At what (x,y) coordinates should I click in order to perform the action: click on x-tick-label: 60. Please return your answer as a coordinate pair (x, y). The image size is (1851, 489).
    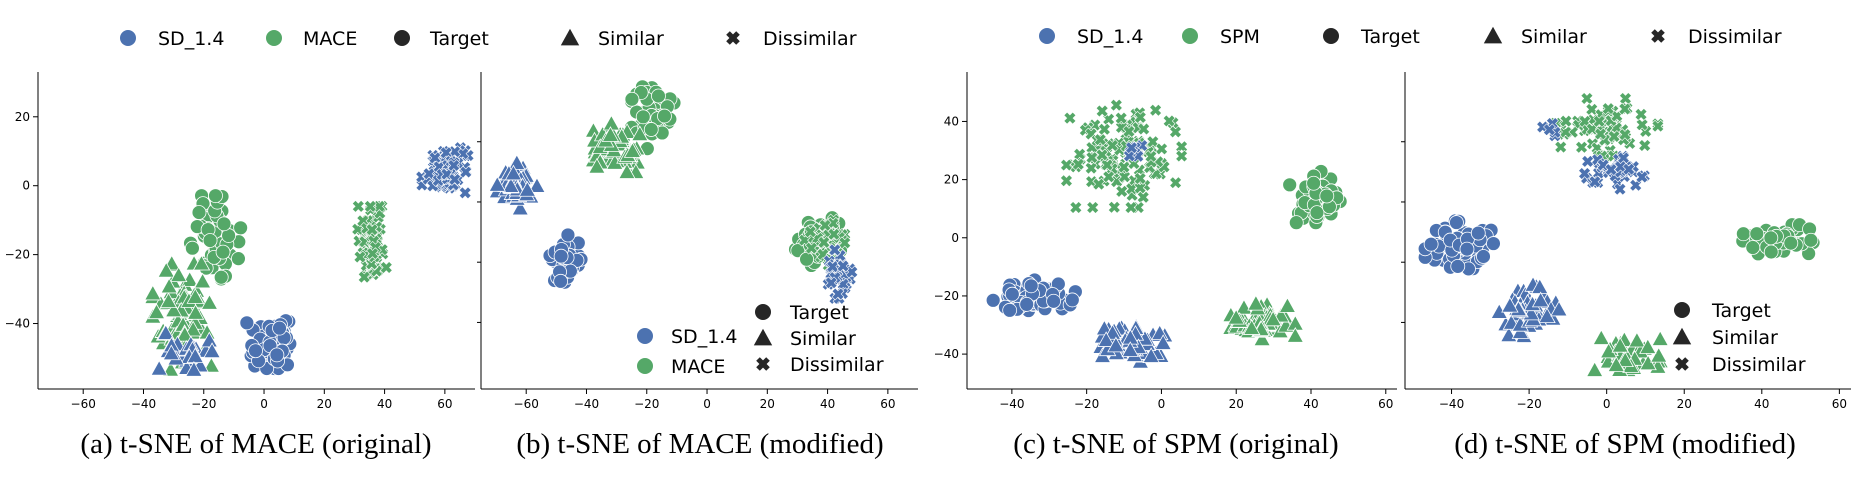
    Looking at the image, I should click on (444, 404).